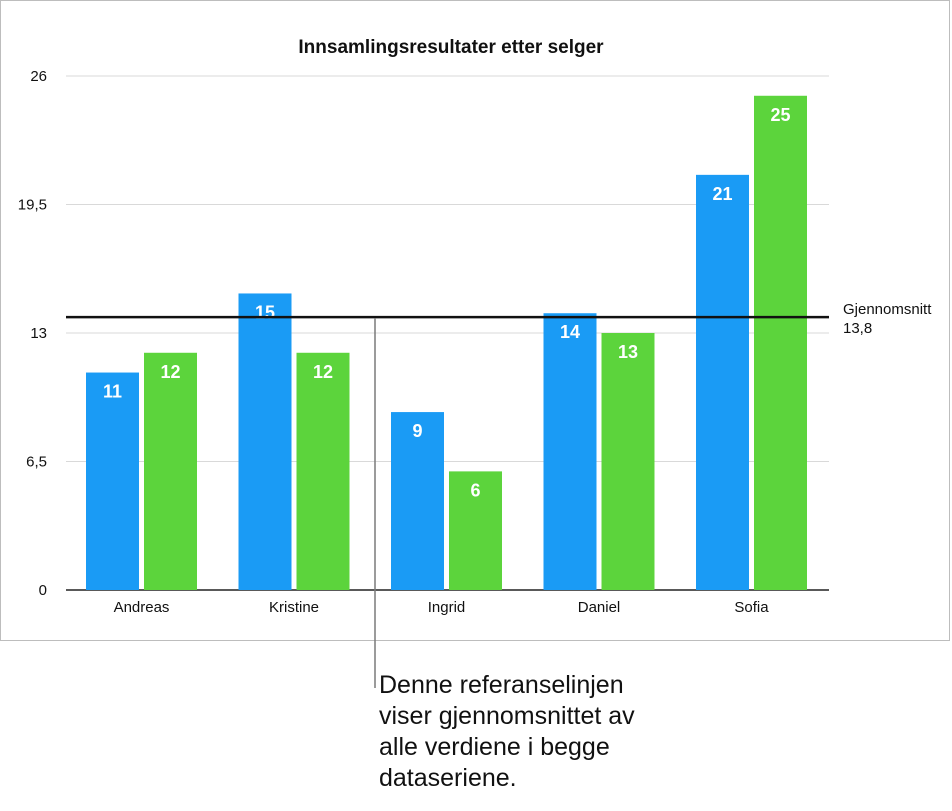  Describe the element at coordinates (448, 778) in the screenshot. I see `callout-line: dataseriene.` at that location.